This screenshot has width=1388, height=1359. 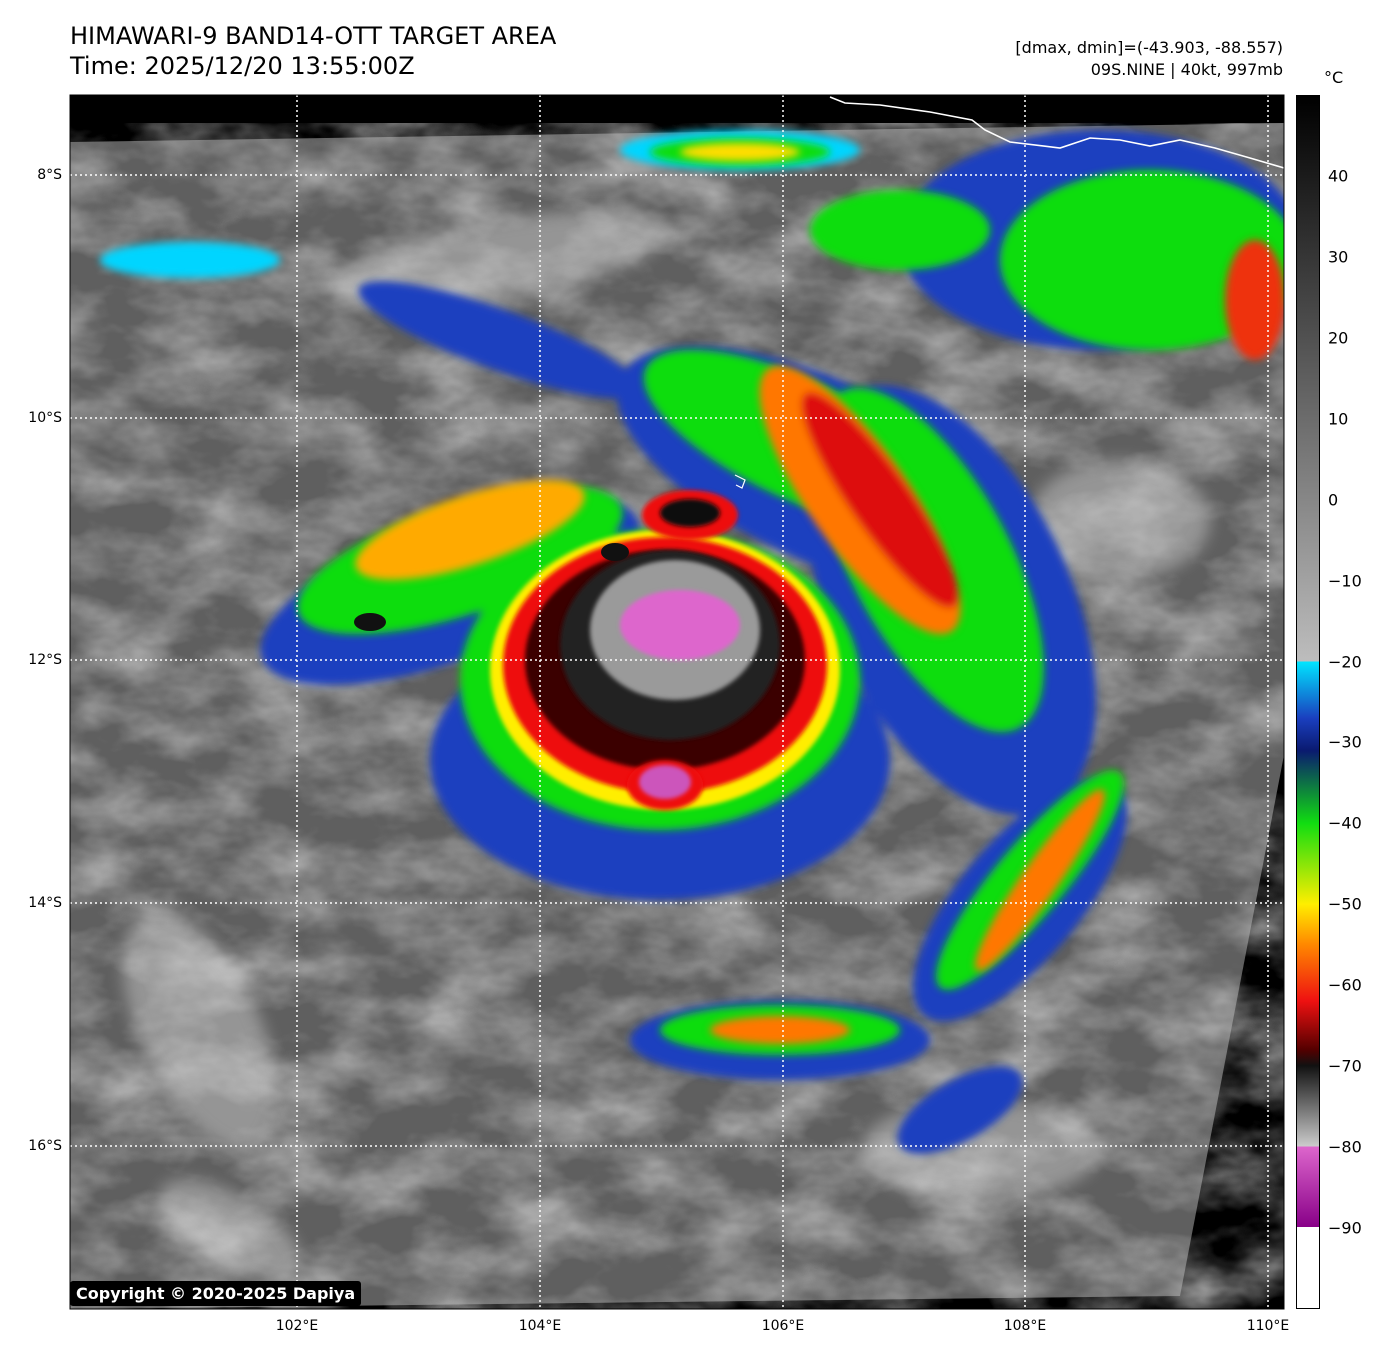 What do you see at coordinates (1345, 985) in the screenshot?
I see `colorbar-tick-label: −60` at bounding box center [1345, 985].